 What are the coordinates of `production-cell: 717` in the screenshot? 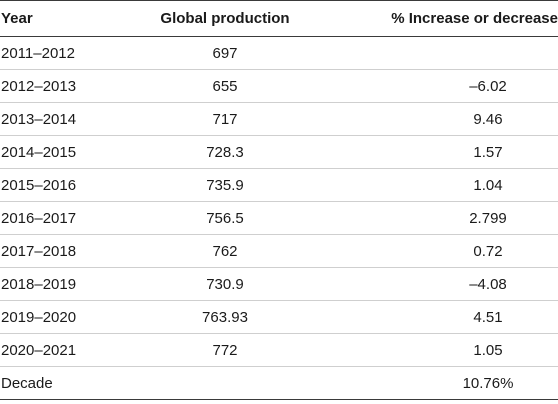 It's located at (225, 119).